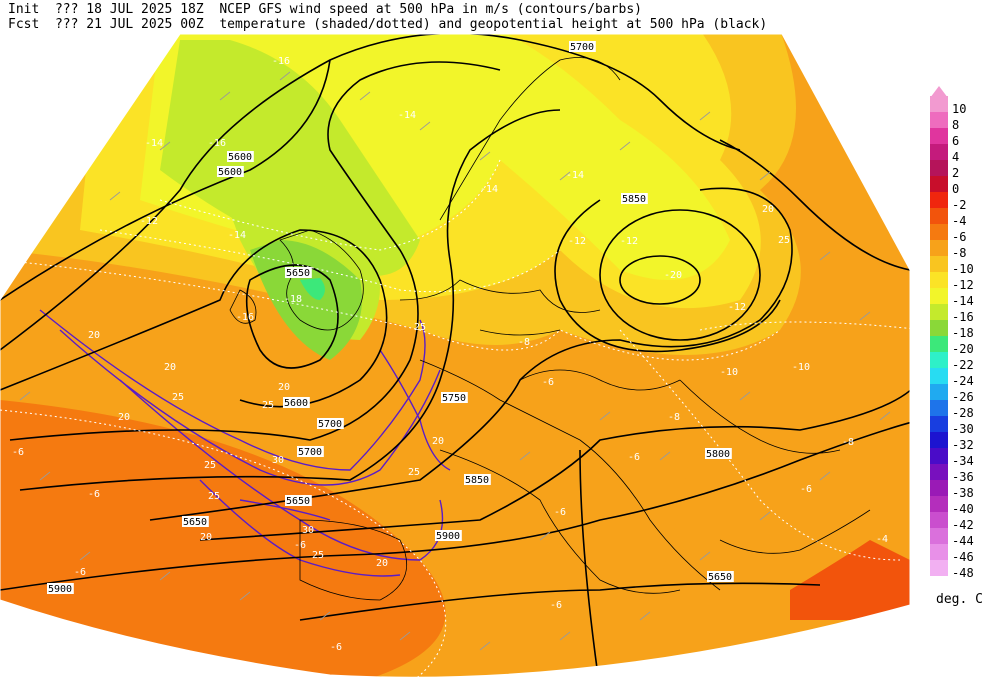 The image size is (1000, 680). Describe the element at coordinates (278, 460) in the screenshot. I see `map-label: 30` at that location.